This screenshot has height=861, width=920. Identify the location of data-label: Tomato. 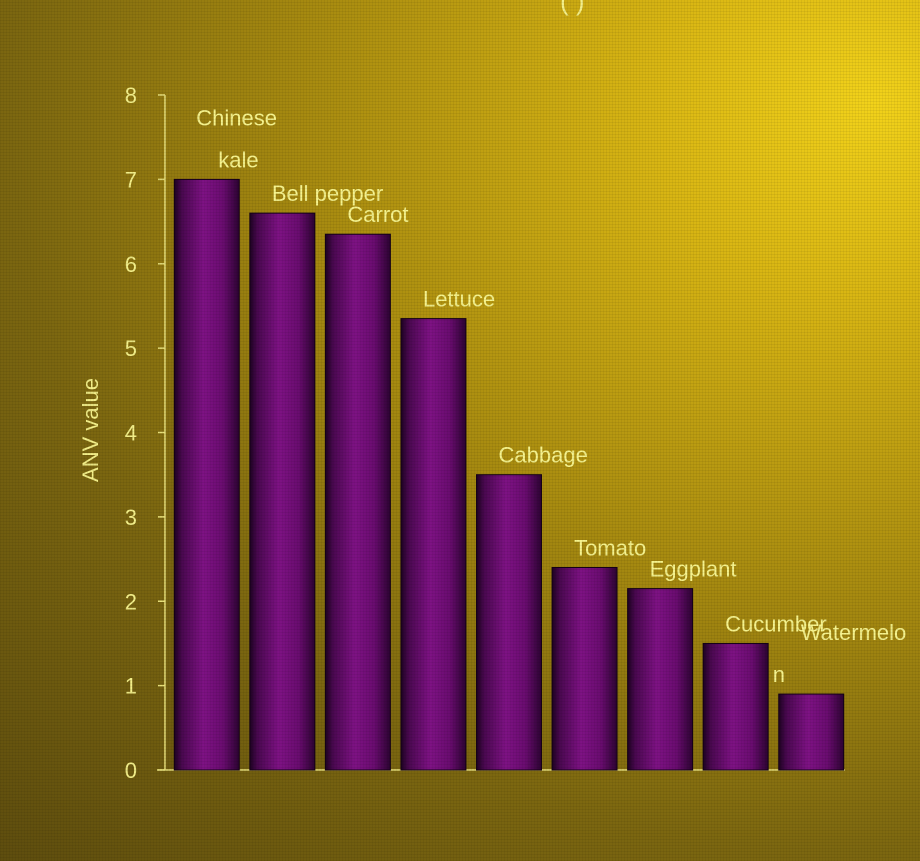
(610, 548).